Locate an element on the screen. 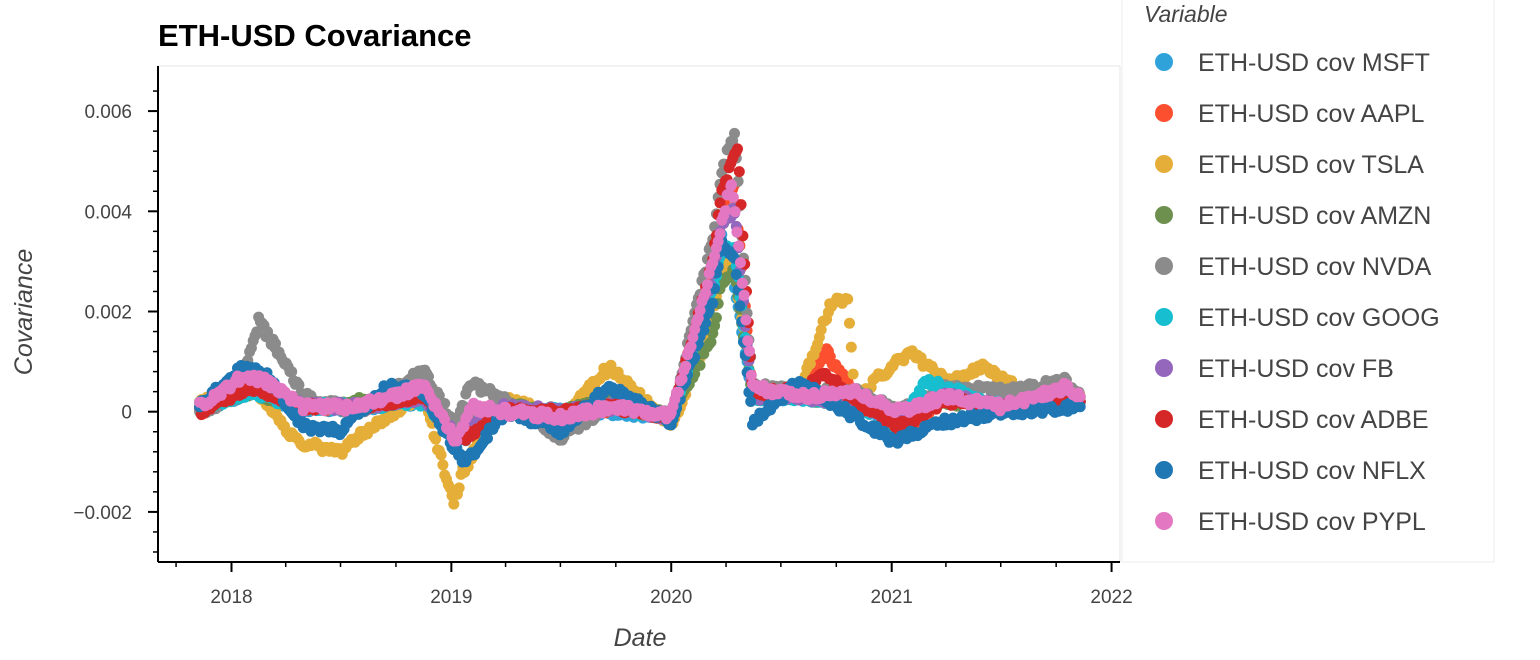  y-tick-label: 0.004 is located at coordinates (108, 212).